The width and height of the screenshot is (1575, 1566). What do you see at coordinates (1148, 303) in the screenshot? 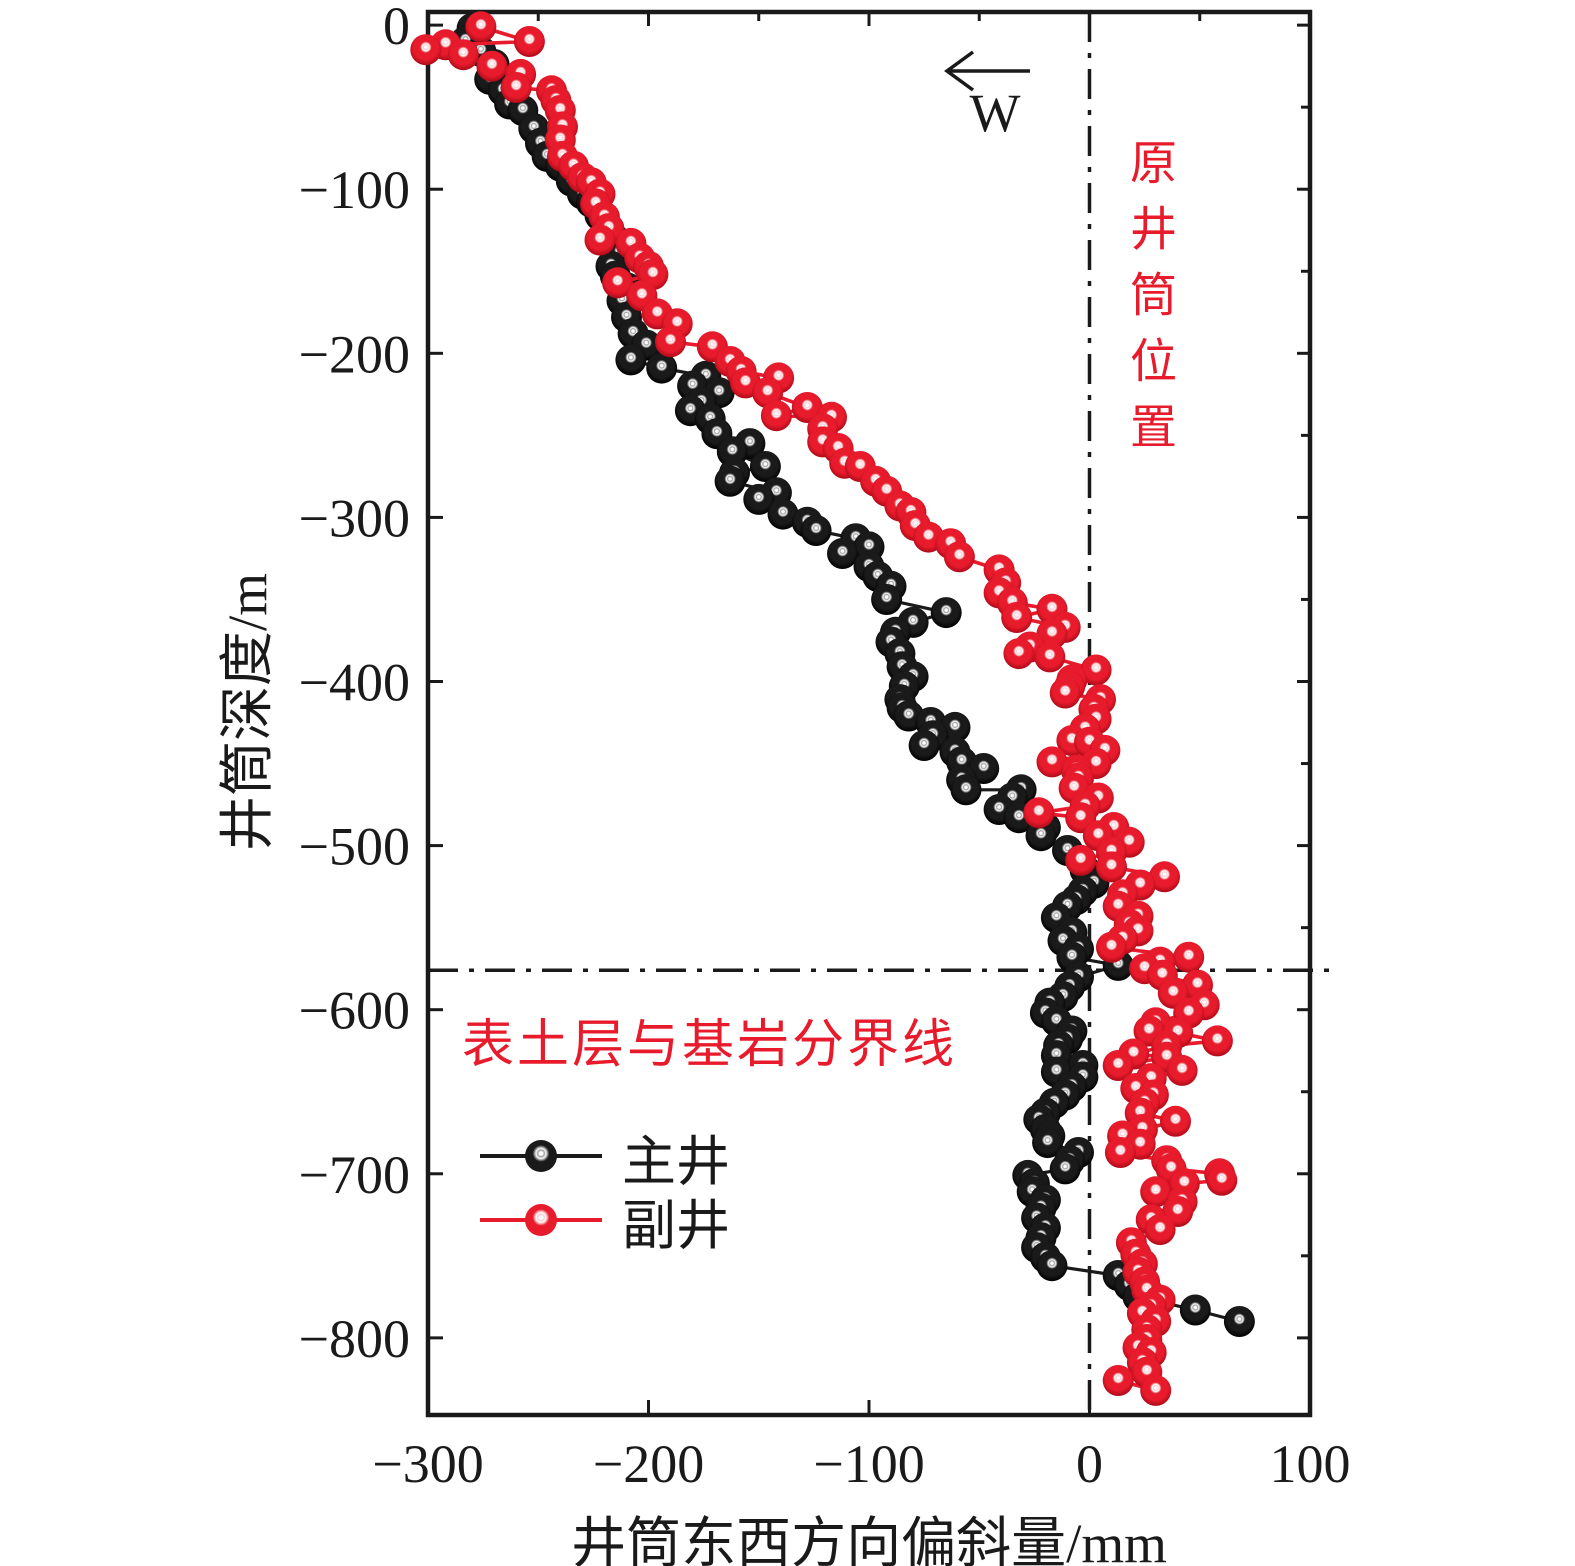
I see `original-shaft-position-label: 原井筒位置` at bounding box center [1148, 303].